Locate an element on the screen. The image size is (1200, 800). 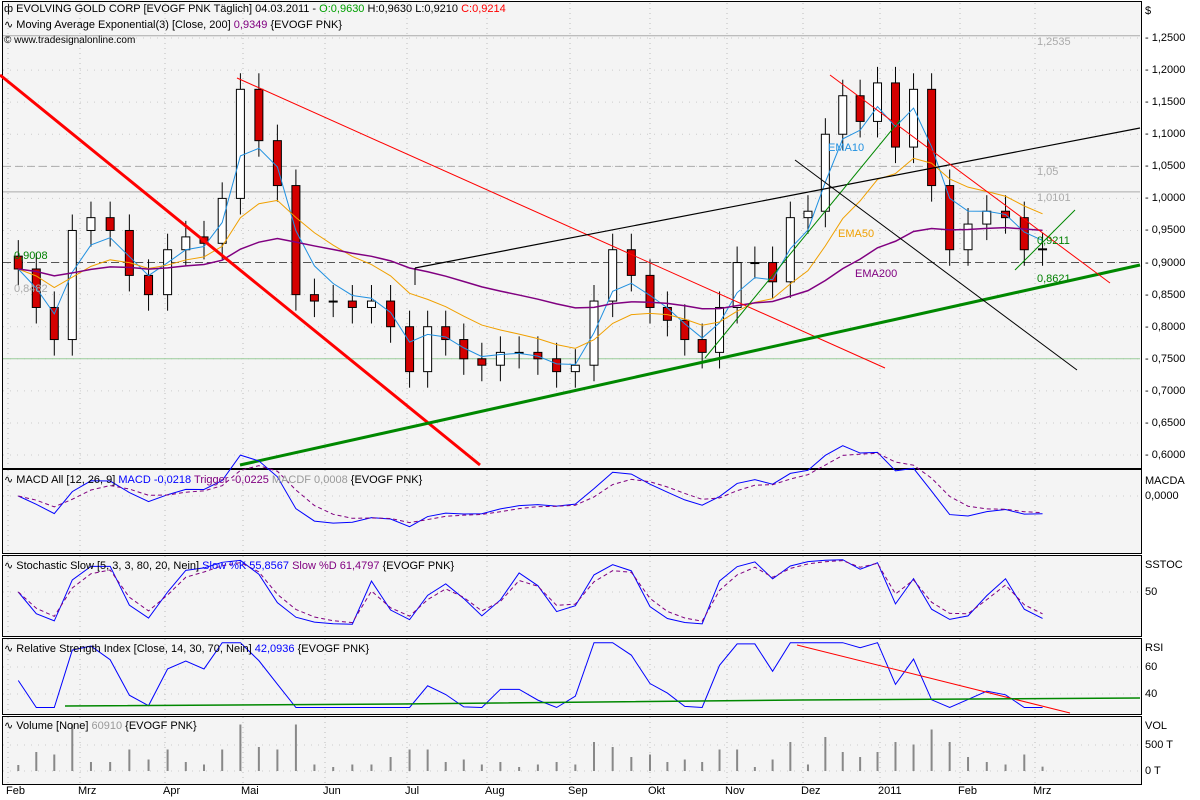
volume-tick: 500 T is located at coordinates (1159, 745).